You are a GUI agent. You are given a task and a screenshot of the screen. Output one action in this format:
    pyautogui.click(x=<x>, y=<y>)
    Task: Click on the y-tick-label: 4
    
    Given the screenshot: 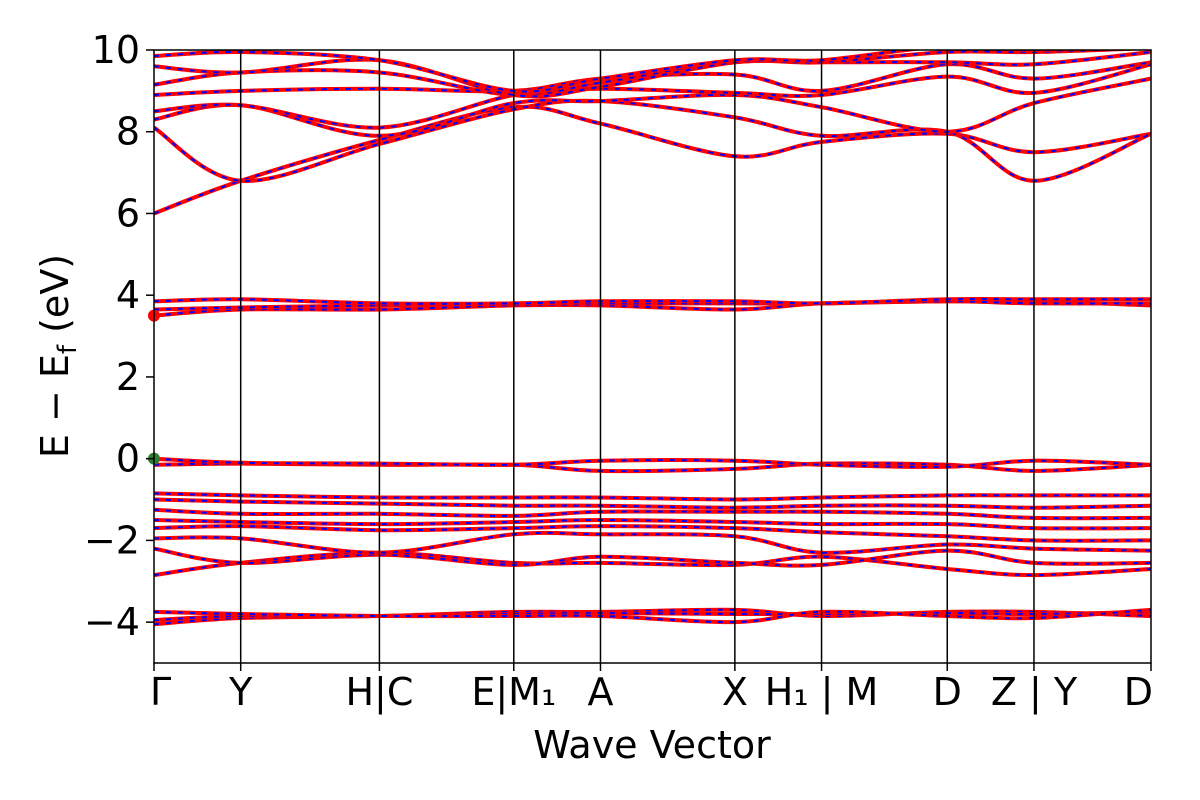 What is the action you would take?
    pyautogui.click(x=128, y=295)
    